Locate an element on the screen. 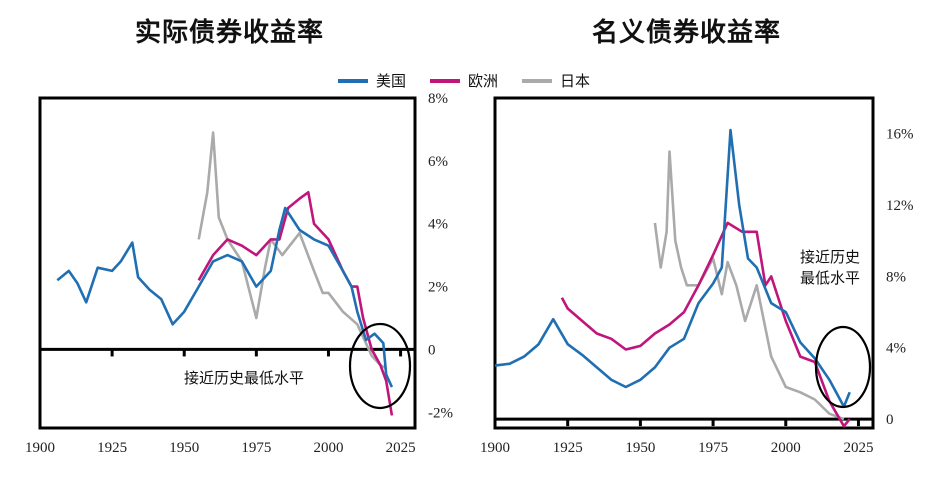 Image resolution: width=950 pixels, height=478 pixels. y-tick-label: 6% is located at coordinates (438, 162).